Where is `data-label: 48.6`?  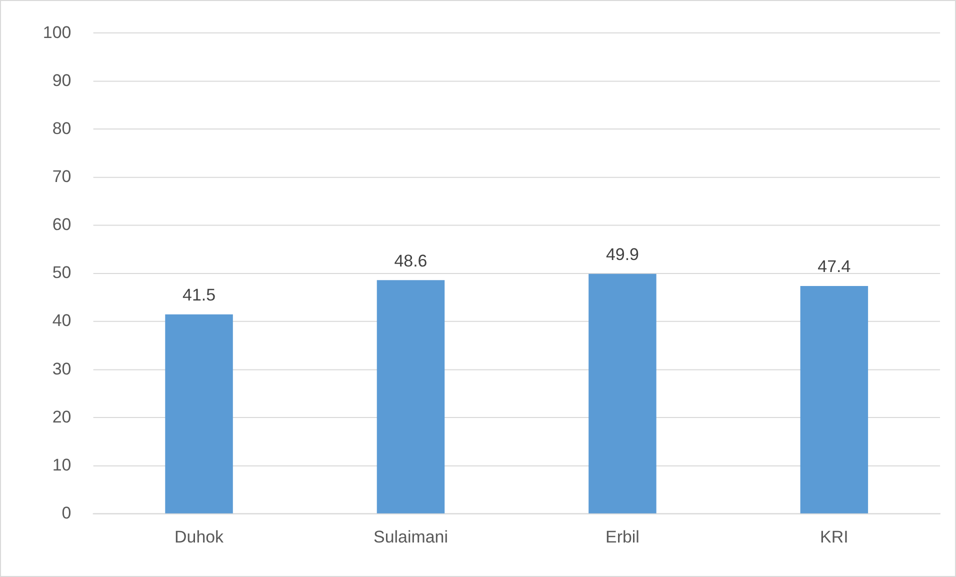 data-label: 48.6 is located at coordinates (411, 260).